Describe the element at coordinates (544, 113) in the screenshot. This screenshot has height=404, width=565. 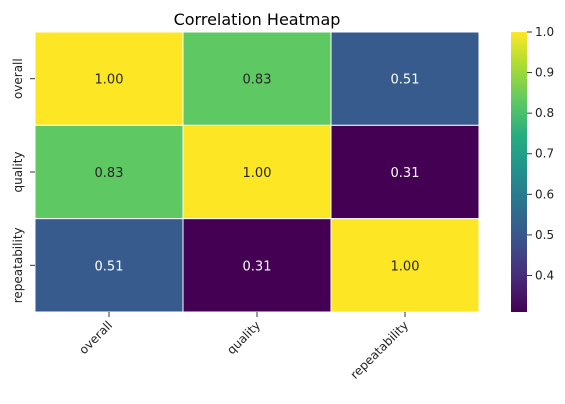
I see `colorbar-tick-label-4: 0.8` at that location.